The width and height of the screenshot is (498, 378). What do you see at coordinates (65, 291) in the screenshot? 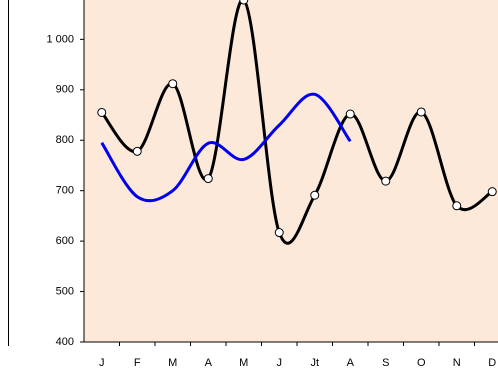
I see `y-tick-label: 500` at bounding box center [65, 291].